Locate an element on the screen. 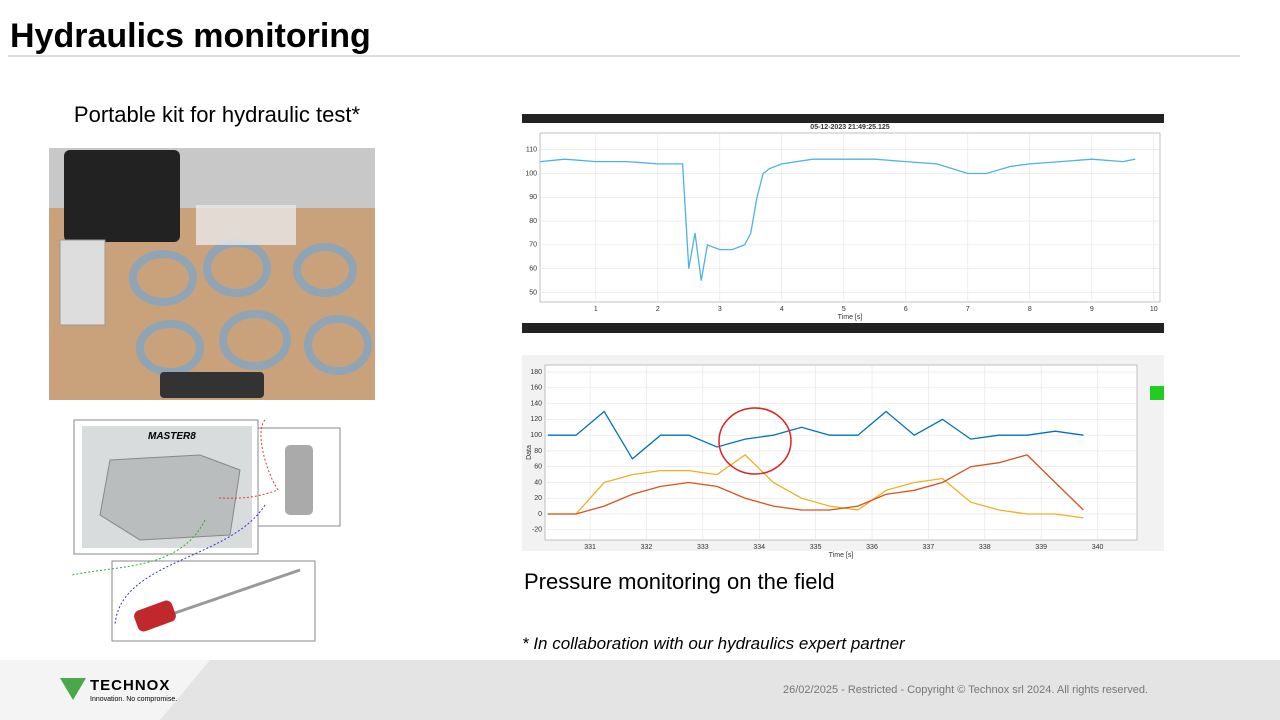  x-tick-label: 7 is located at coordinates (968, 309).